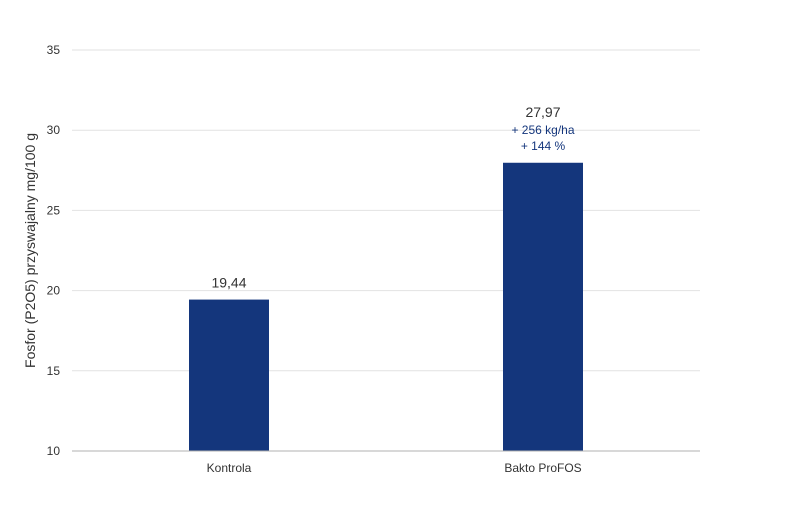 The height and width of the screenshot is (505, 800). I want to click on x-tick-label: Kontrola, so click(229, 468).